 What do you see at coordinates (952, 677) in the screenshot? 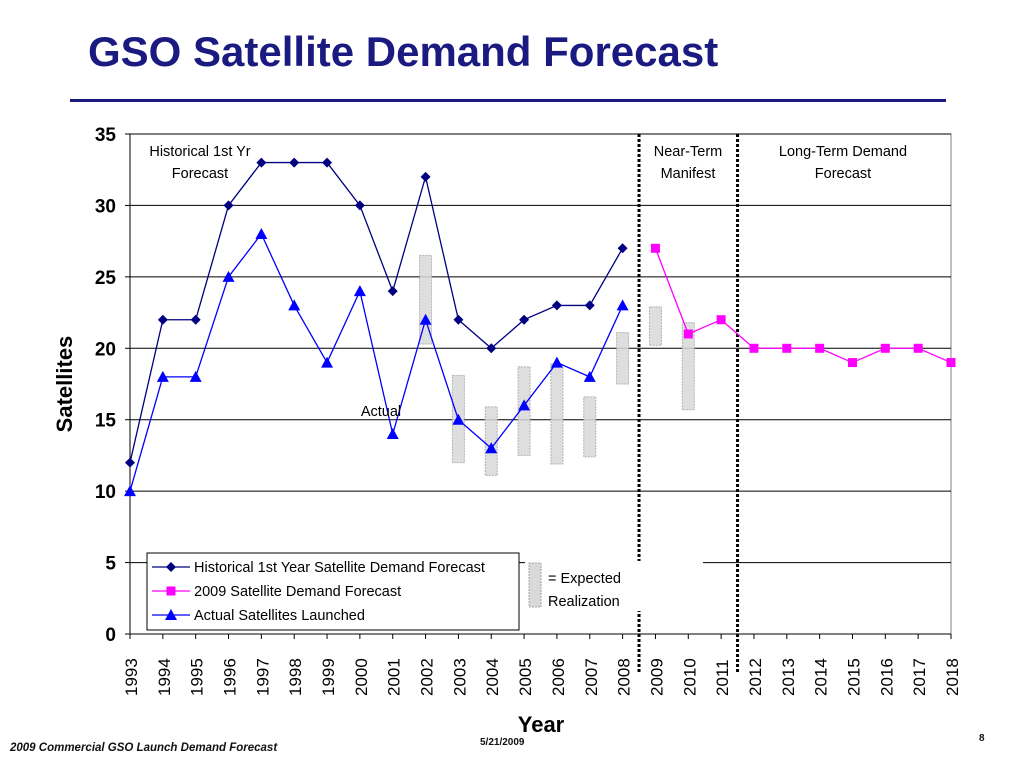
I see `x-tick-label: 2018` at bounding box center [952, 677].